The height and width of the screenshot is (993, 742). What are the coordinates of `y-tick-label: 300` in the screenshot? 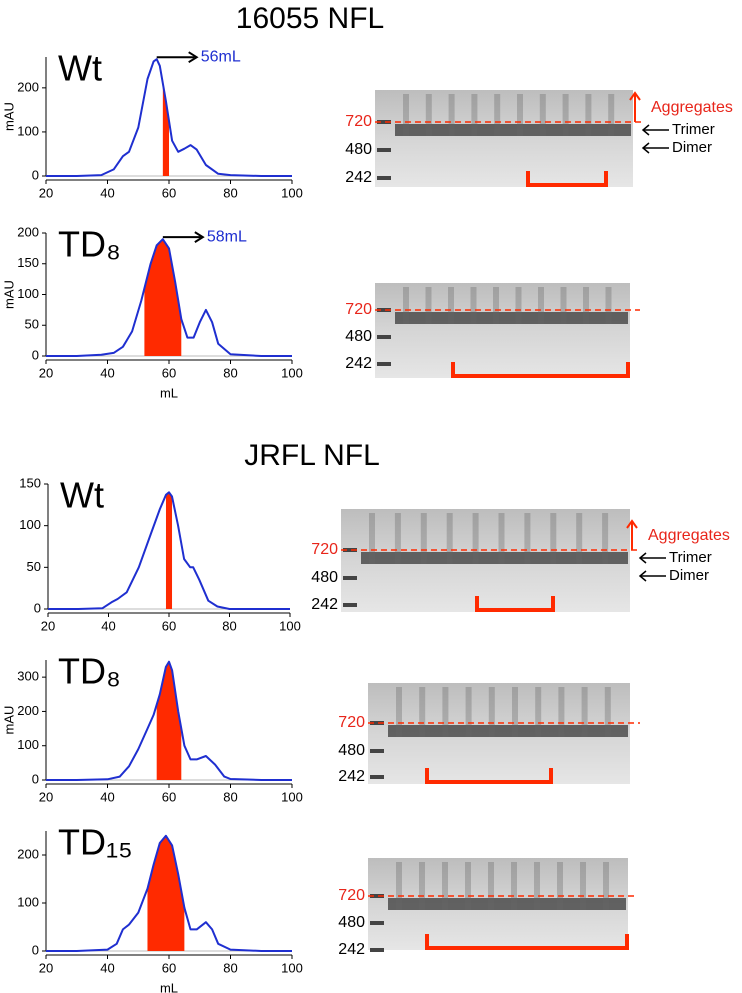 It's located at (28, 676).